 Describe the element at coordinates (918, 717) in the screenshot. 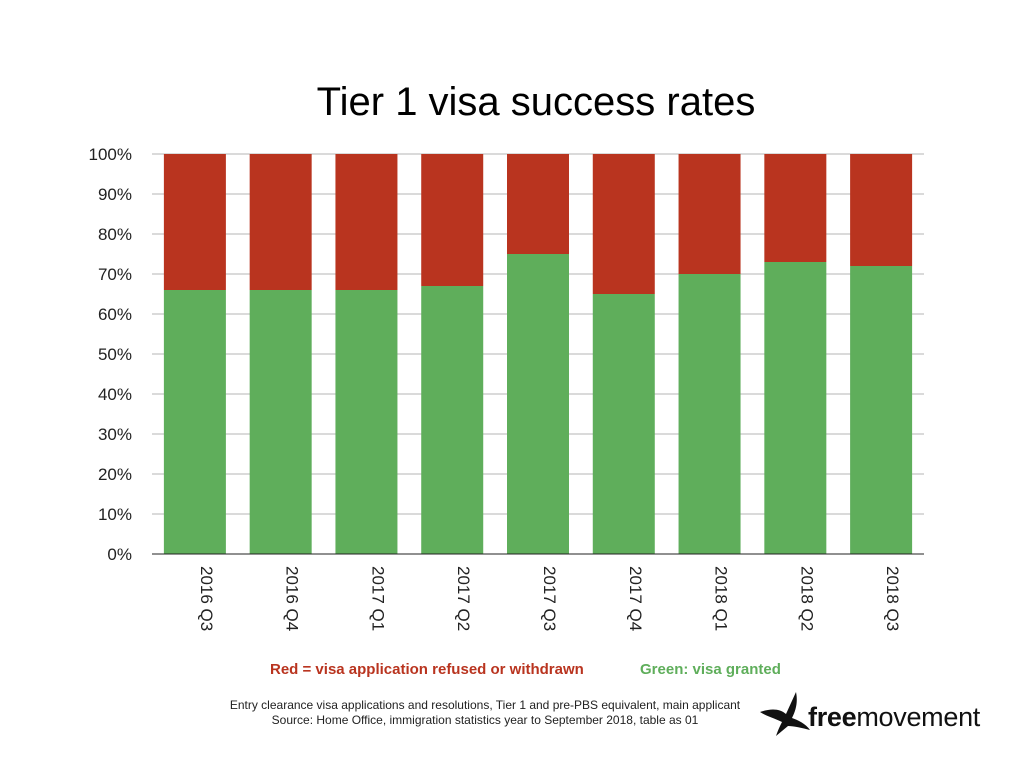

I see `logo-regular-part: movement` at that location.